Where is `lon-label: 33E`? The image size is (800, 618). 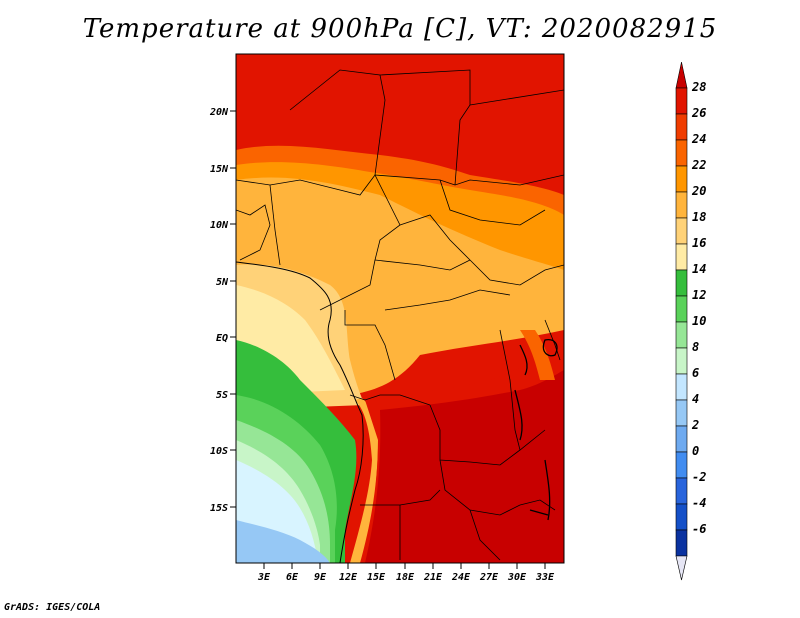
lon-label: 33E is located at coordinates (545, 577).